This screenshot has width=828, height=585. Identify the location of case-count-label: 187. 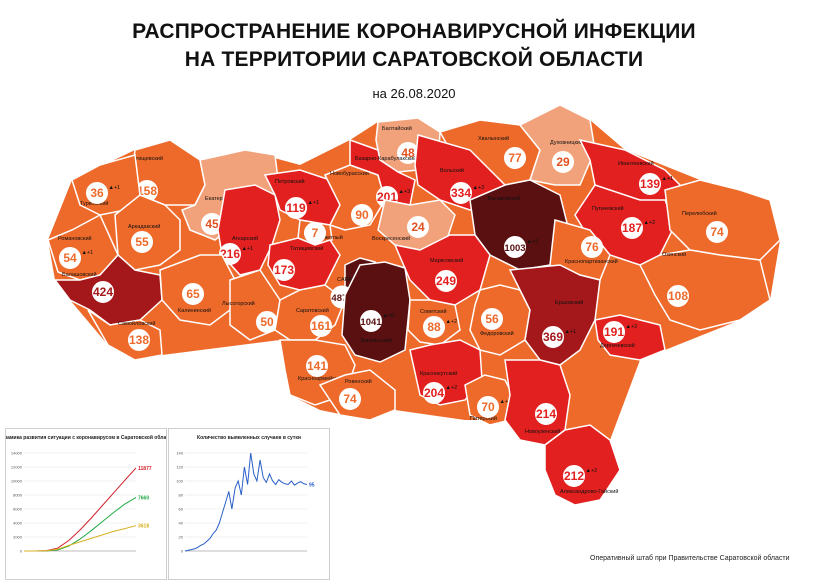
(632, 228).